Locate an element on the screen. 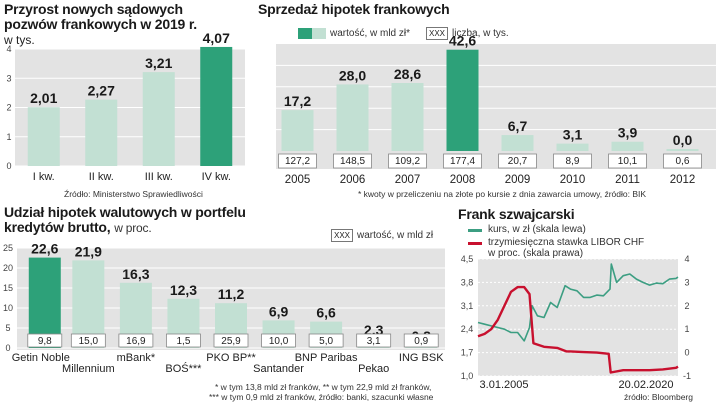 The image size is (720, 405). panel1-title-line2: pozwów frankowych w 2019 r. is located at coordinates (100, 24).